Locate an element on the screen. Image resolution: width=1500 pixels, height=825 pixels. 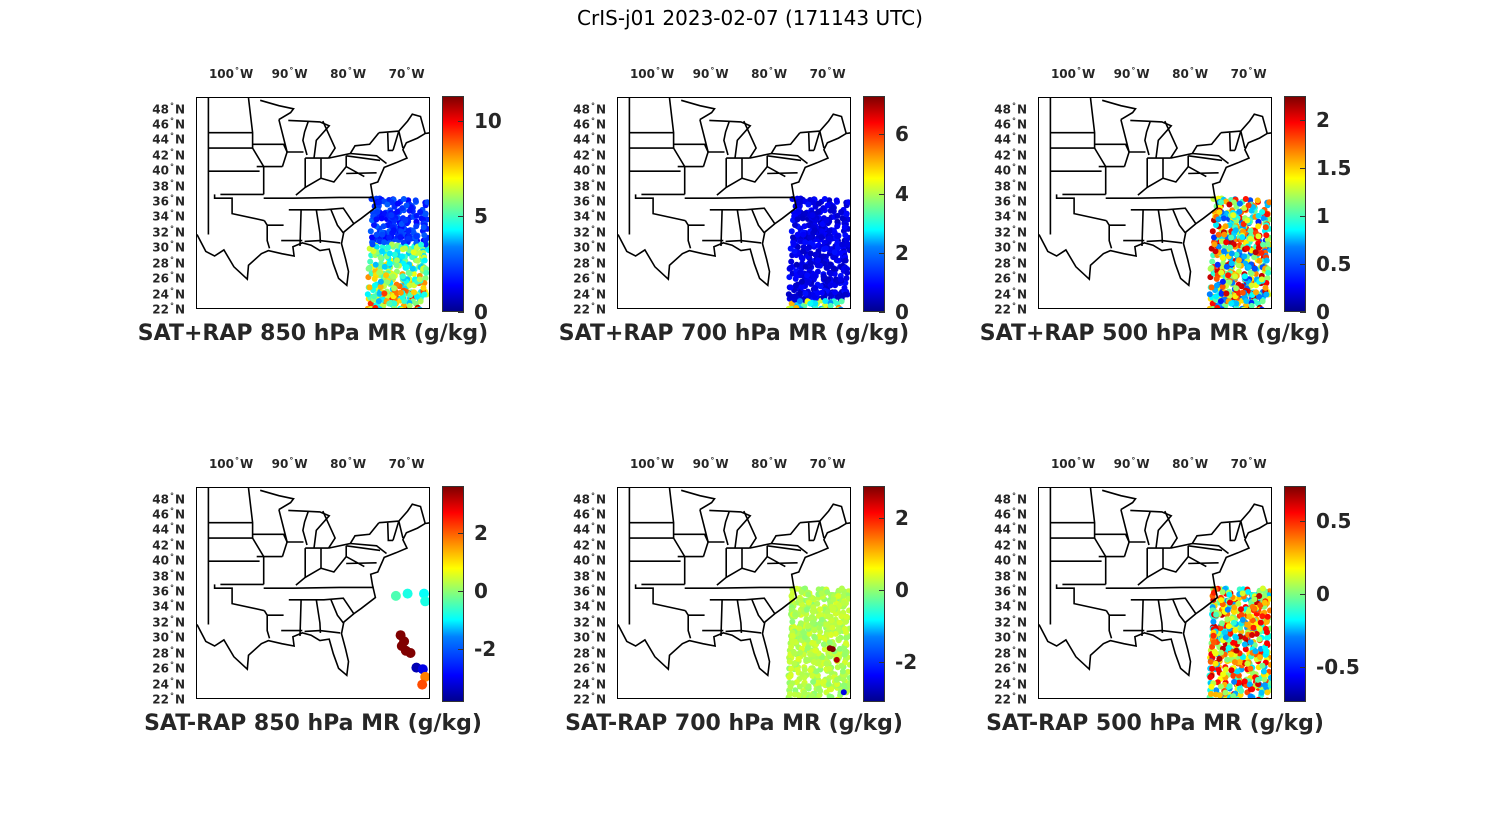
colorbar-tick-label: 0 is located at coordinates (902, 312).